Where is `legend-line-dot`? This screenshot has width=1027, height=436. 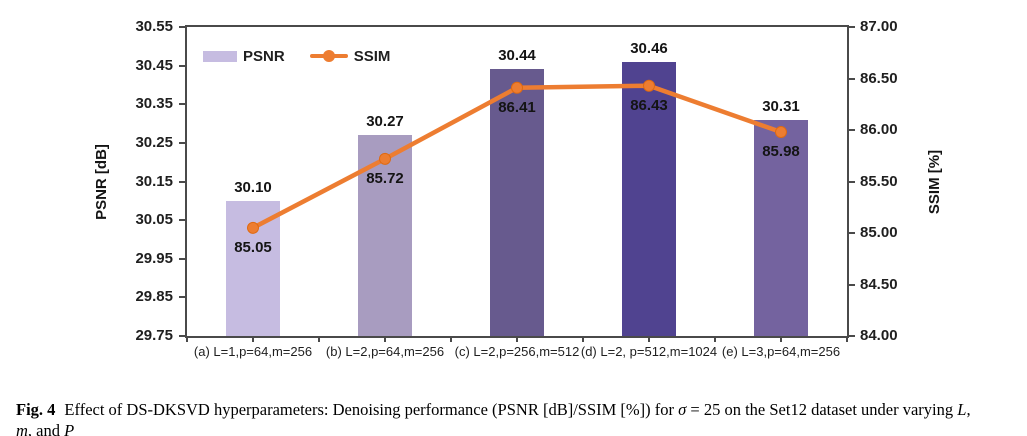 legend-line-dot is located at coordinates (328, 56).